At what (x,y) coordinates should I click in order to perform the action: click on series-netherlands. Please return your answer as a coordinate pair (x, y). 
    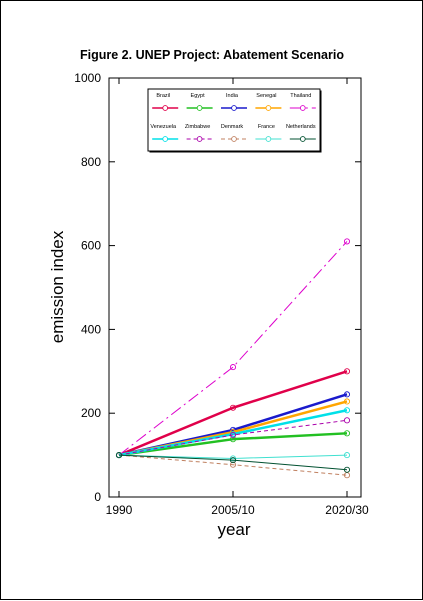
    Looking at the image, I should click on (233, 462).